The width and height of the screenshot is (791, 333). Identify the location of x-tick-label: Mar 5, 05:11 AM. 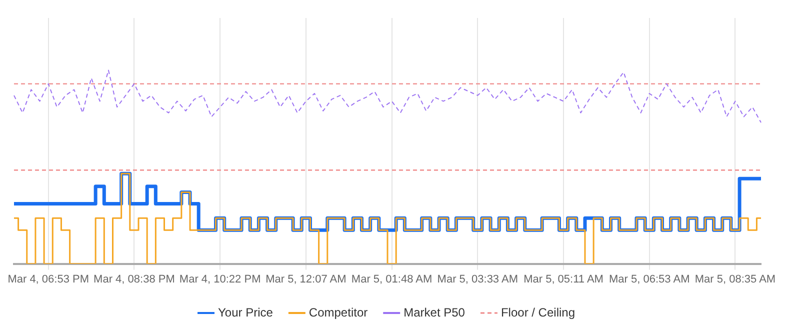
(564, 279).